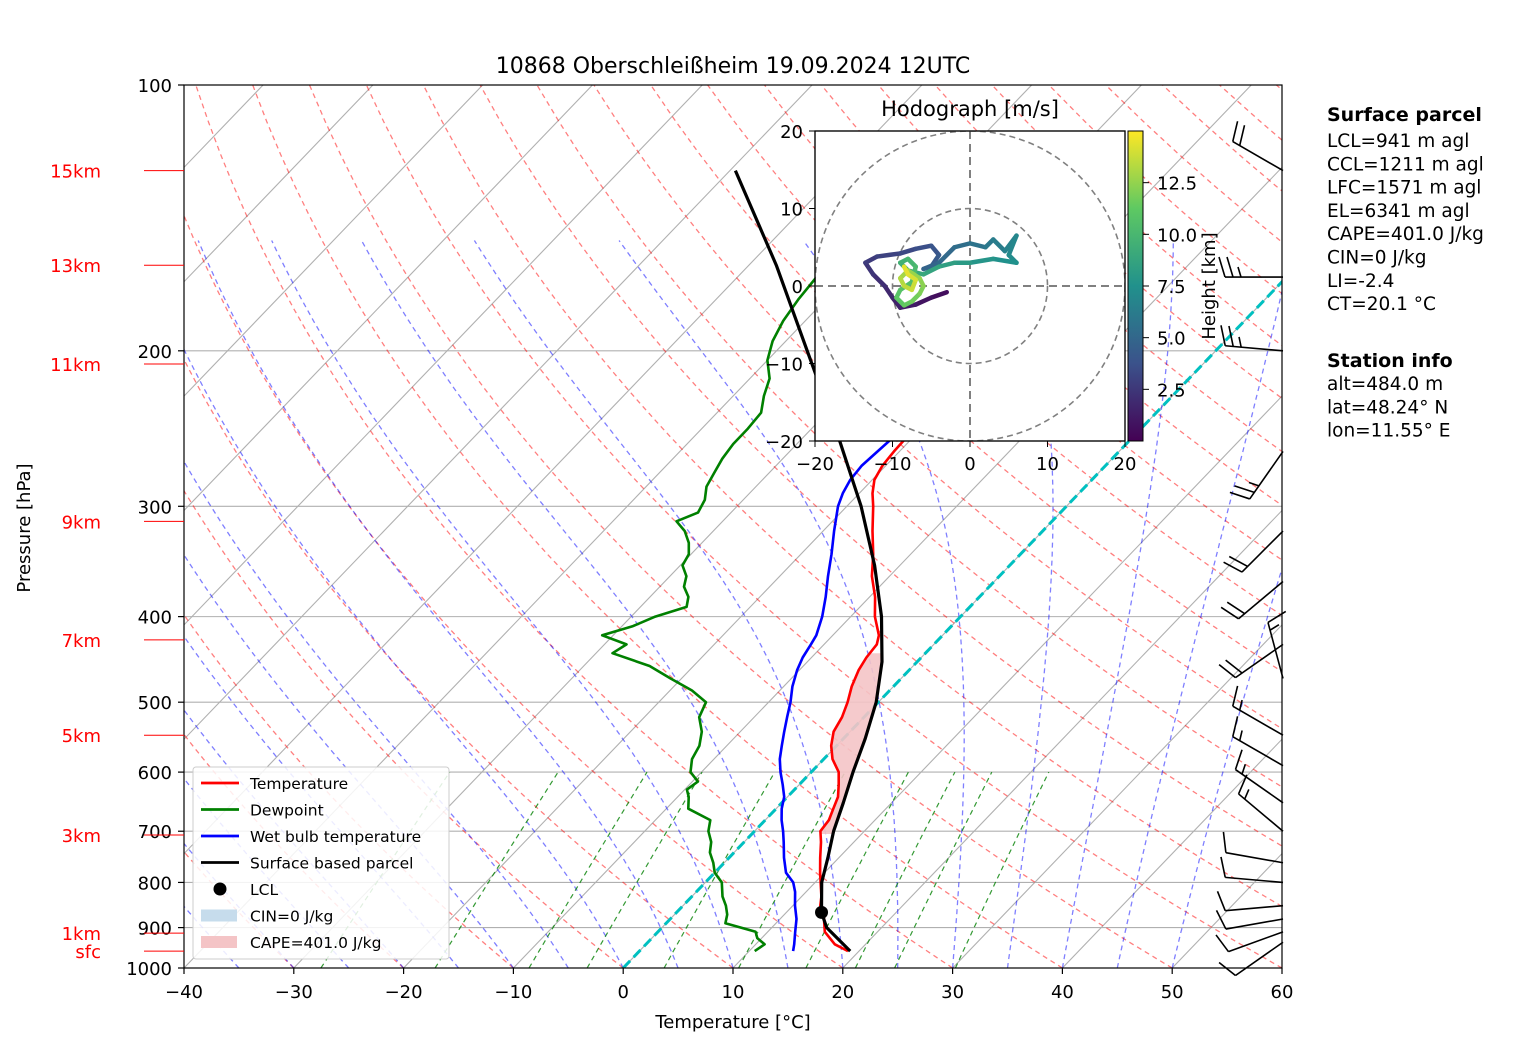 The image size is (1517, 1054). Describe the element at coordinates (155, 352) in the screenshot. I see `y-tick-label: 200` at that location.